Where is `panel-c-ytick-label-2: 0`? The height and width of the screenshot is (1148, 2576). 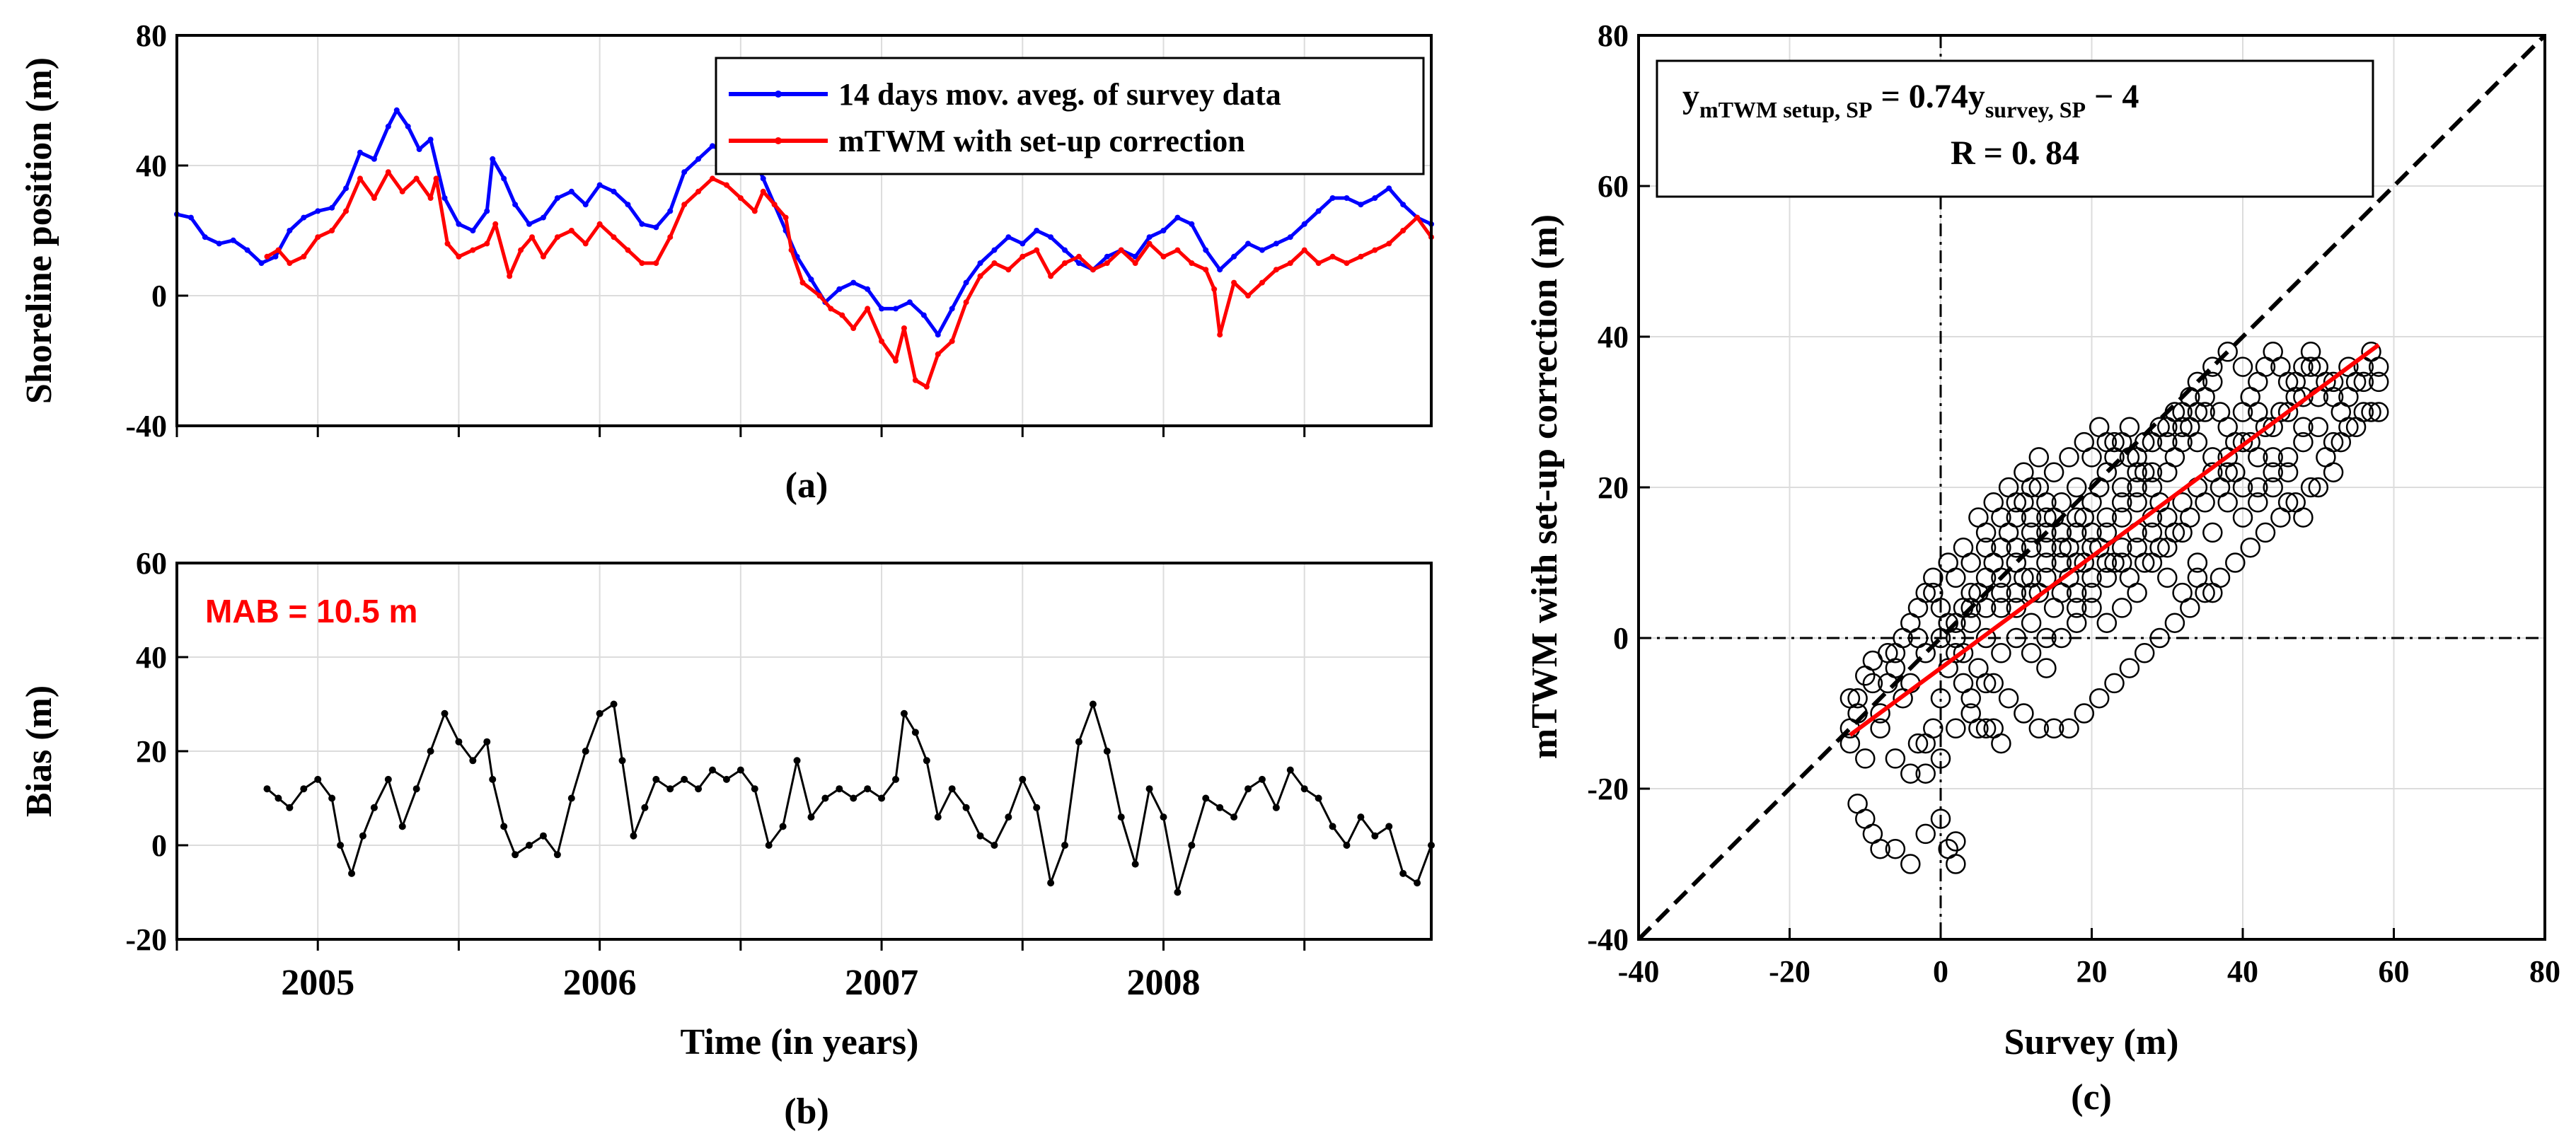
panel-c-ytick-label-2: 0 is located at coordinates (1621, 638).